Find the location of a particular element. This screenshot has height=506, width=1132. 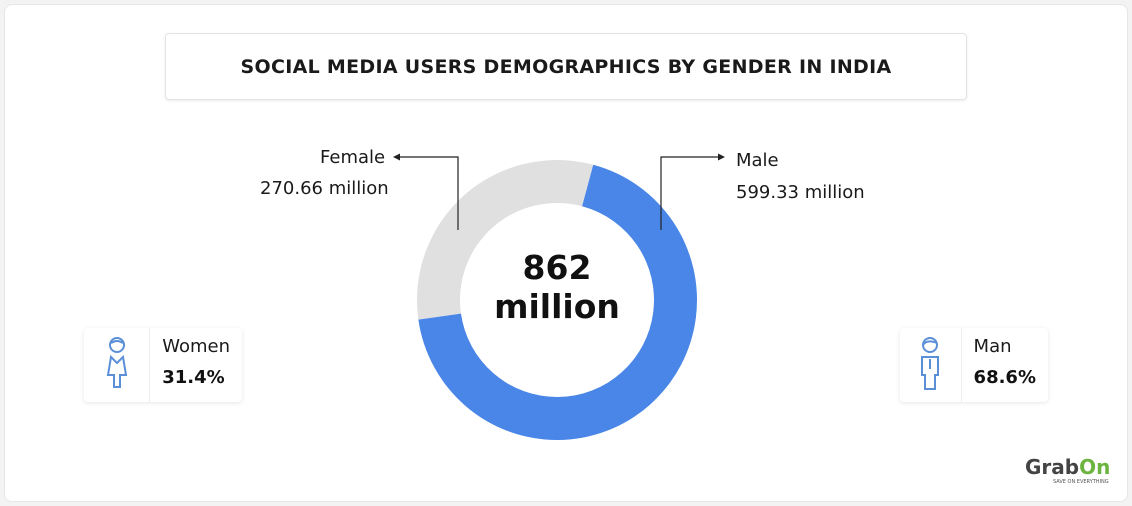

total-label: 862 million is located at coordinates (557, 287).